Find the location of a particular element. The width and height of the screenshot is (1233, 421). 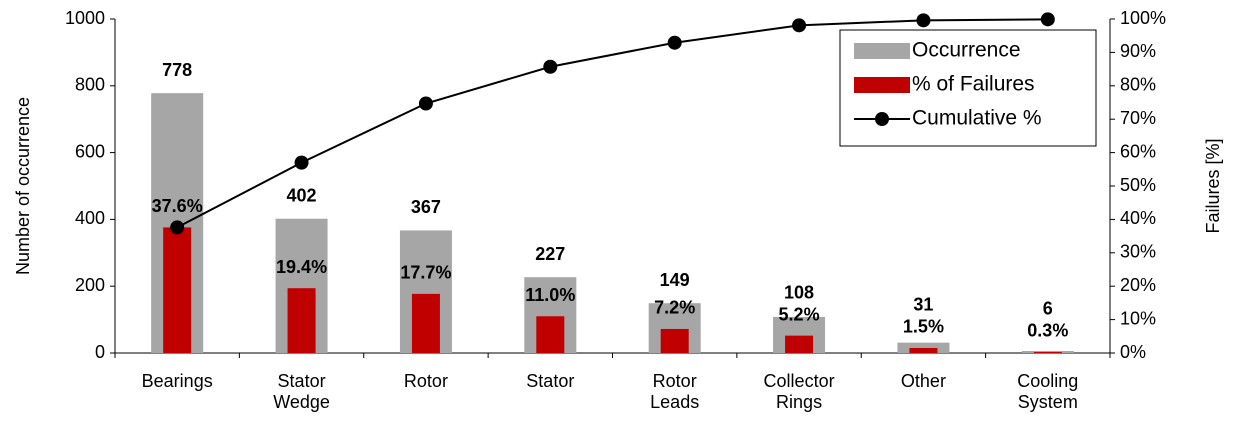

occurrence-label: 31 is located at coordinates (923, 305).